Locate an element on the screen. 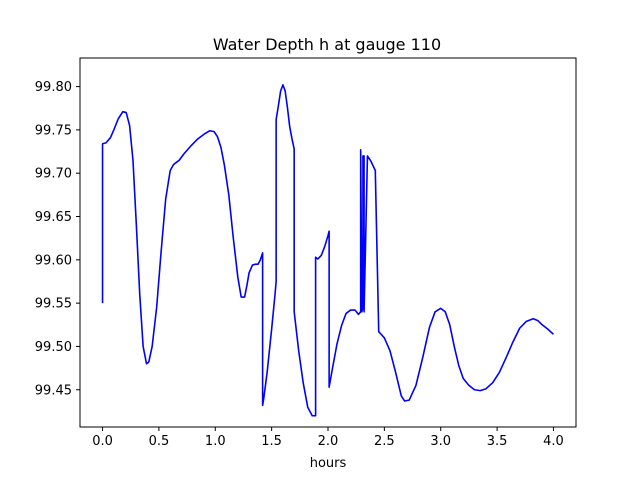  y-axis-ticks: 99.45 99.50 99.55 99.60 99.65 99.70 99.75 99.80 is located at coordinates (57, 239).